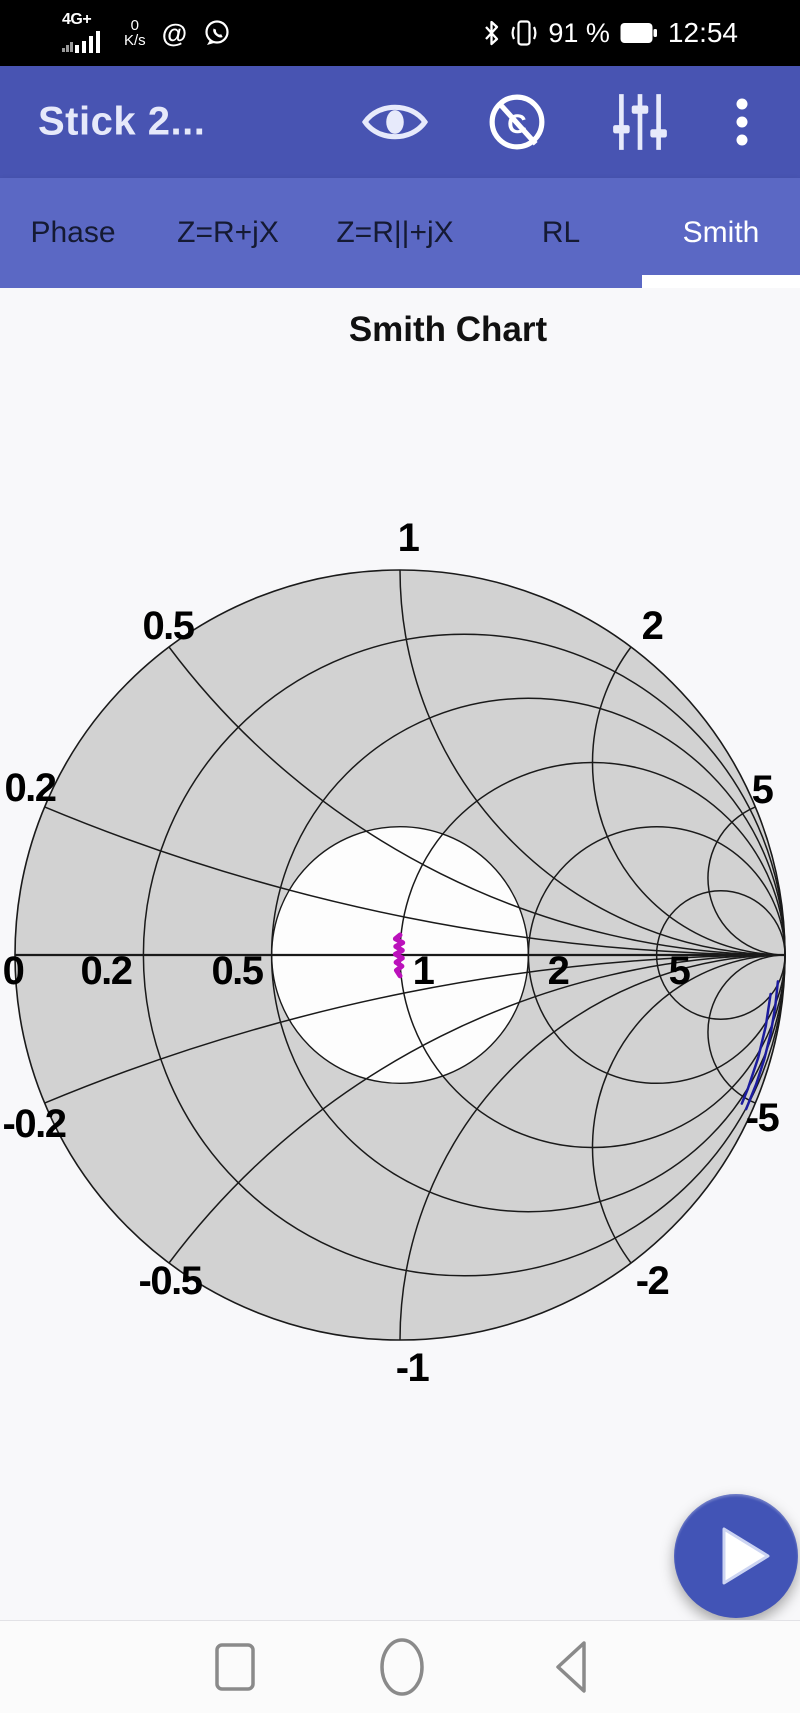  Describe the element at coordinates (652, 626) in the screenshot. I see `rim-label: 2` at that location.